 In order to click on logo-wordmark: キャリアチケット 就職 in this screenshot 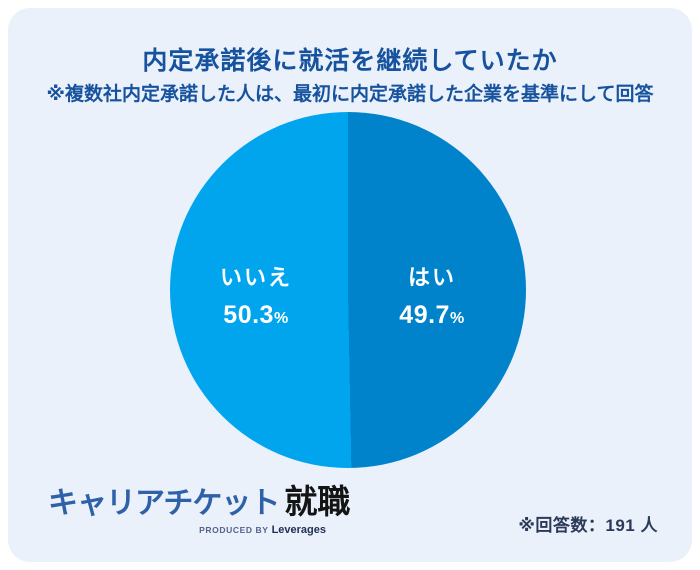, I will do `click(199, 502)`.